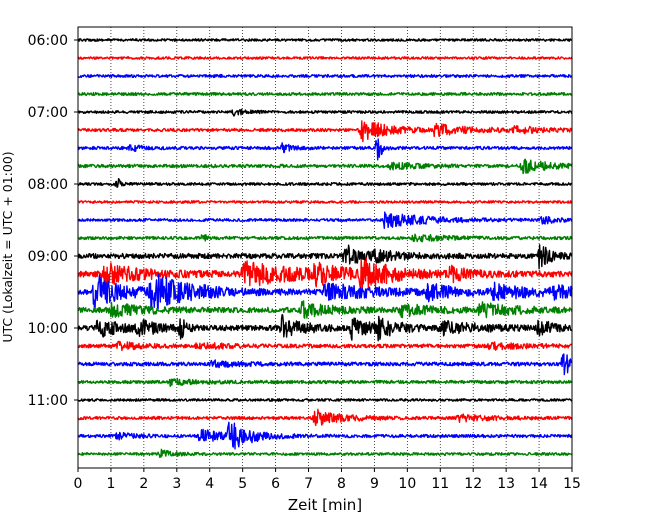 The width and height of the screenshot is (650, 520). What do you see at coordinates (473, 484) in the screenshot?
I see `x-tick-label: 12` at bounding box center [473, 484].